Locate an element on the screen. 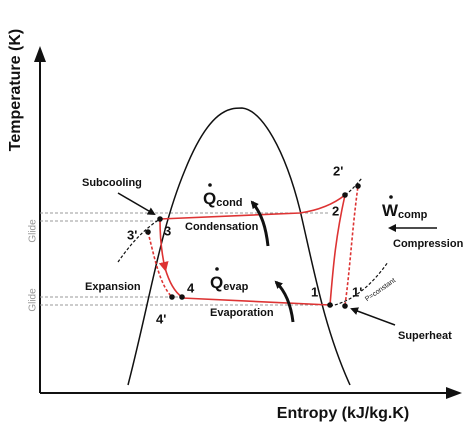 Image resolution: width=474 pixels, height=434 pixels. q-cond: Qcond is located at coordinates (223, 198).